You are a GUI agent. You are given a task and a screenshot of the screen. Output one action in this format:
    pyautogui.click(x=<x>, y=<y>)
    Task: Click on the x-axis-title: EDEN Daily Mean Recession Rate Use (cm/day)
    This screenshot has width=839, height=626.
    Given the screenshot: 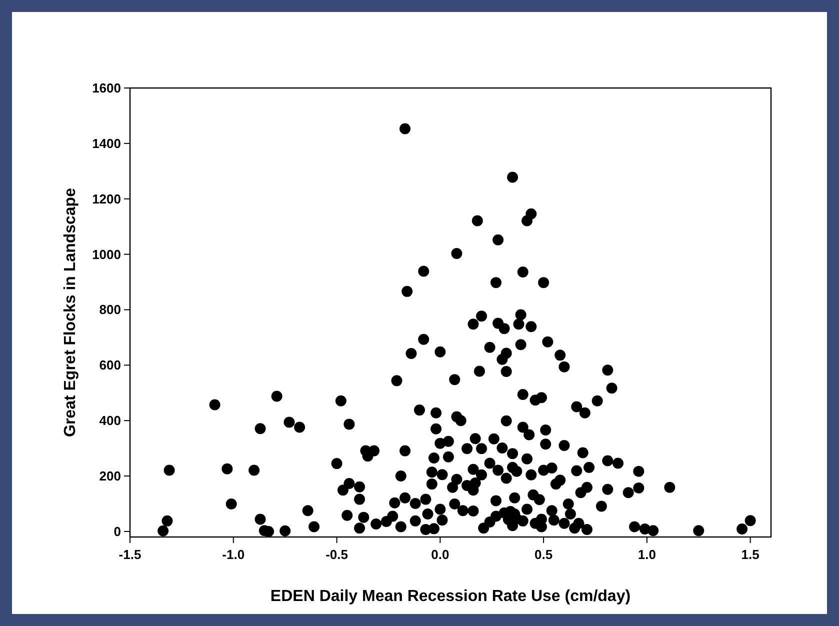 What is the action you would take?
    pyautogui.click(x=450, y=596)
    